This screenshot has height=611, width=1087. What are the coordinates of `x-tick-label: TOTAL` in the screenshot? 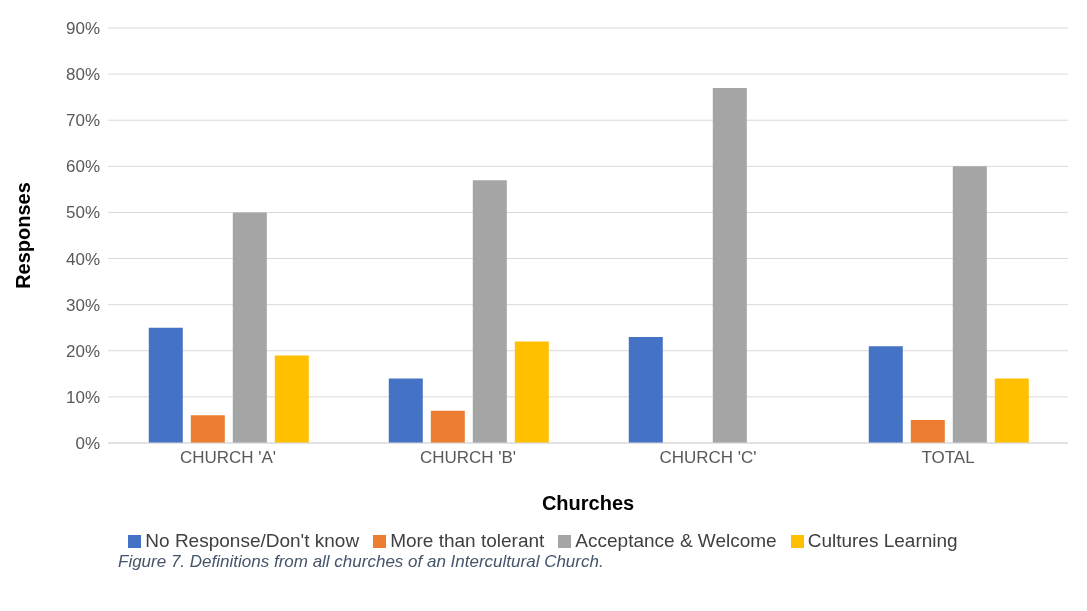 It's located at (948, 458).